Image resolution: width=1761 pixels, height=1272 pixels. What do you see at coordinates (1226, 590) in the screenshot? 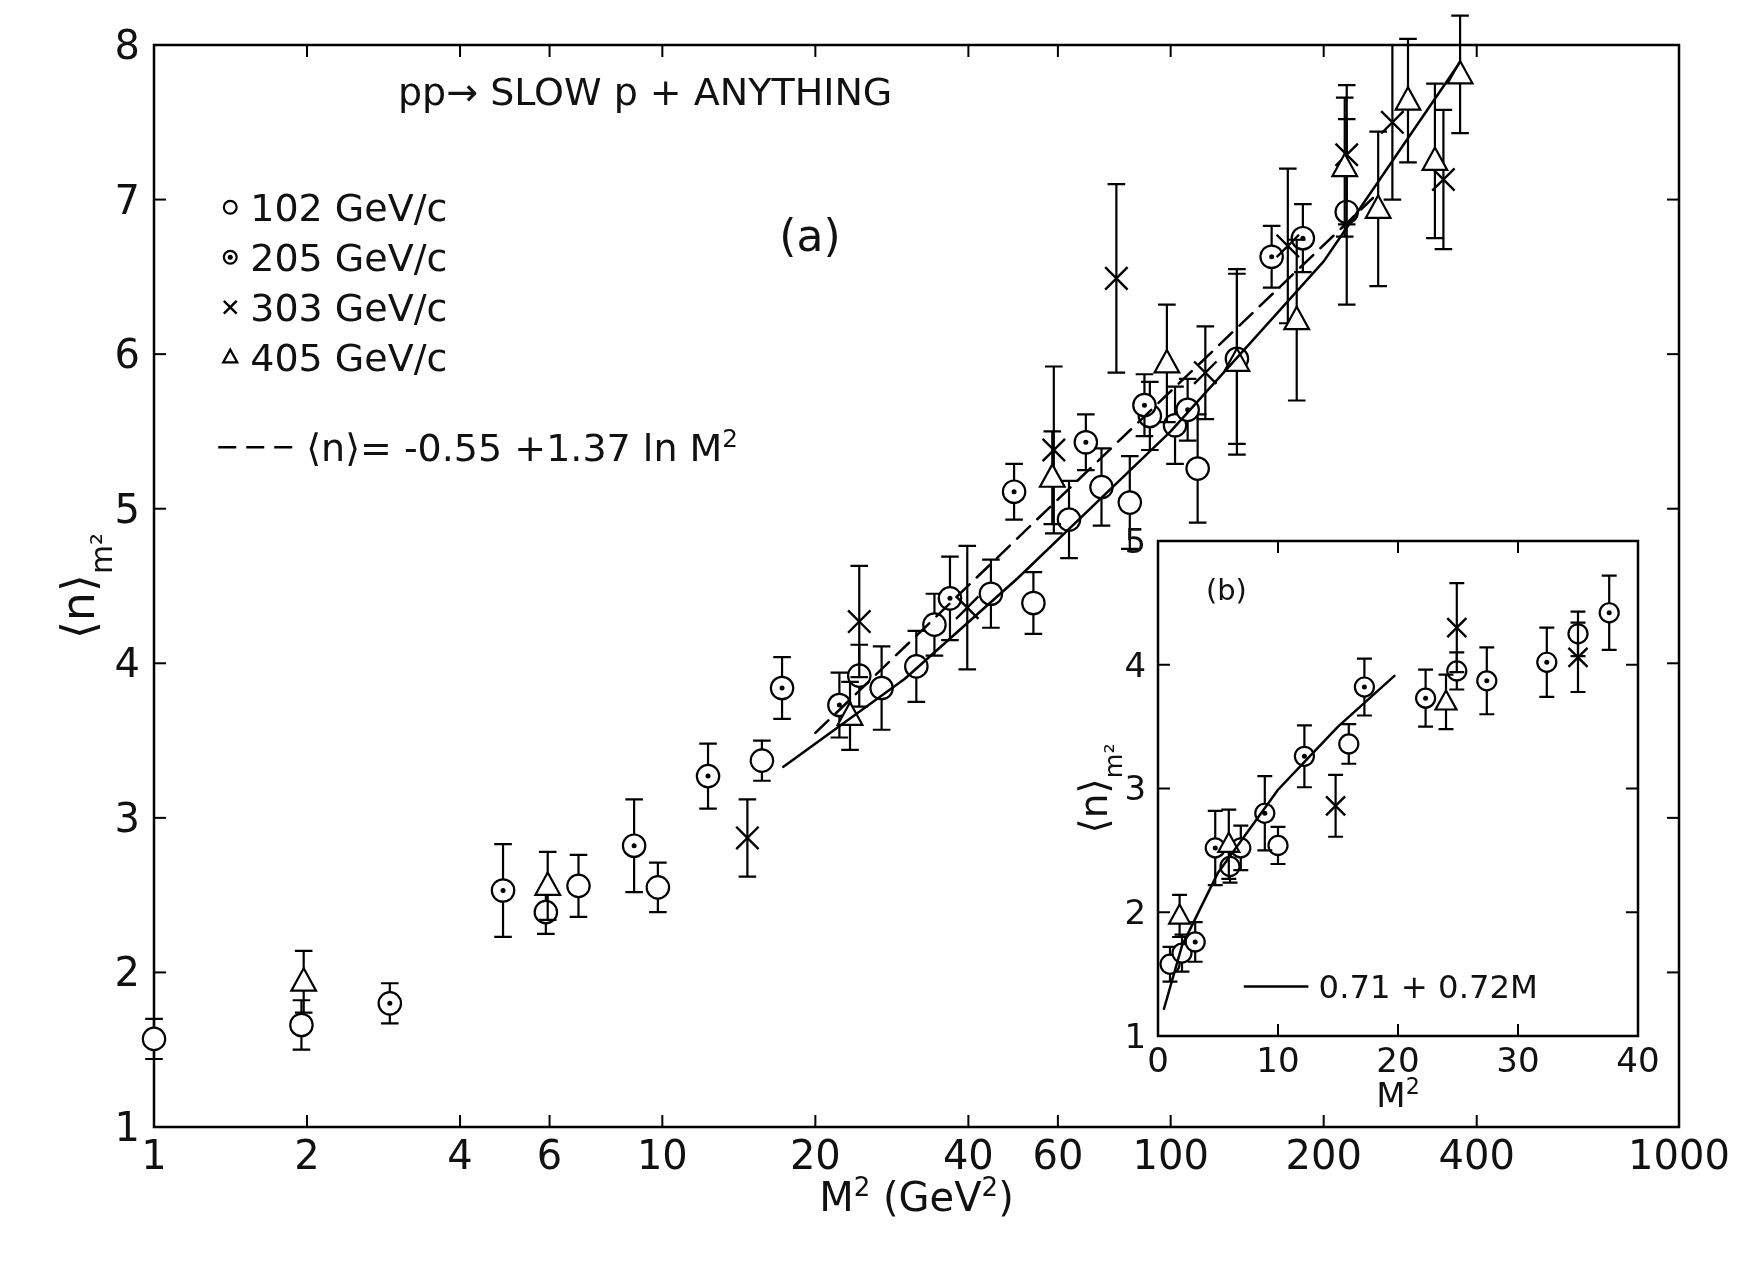
I see `annotation: (b)` at bounding box center [1226, 590].